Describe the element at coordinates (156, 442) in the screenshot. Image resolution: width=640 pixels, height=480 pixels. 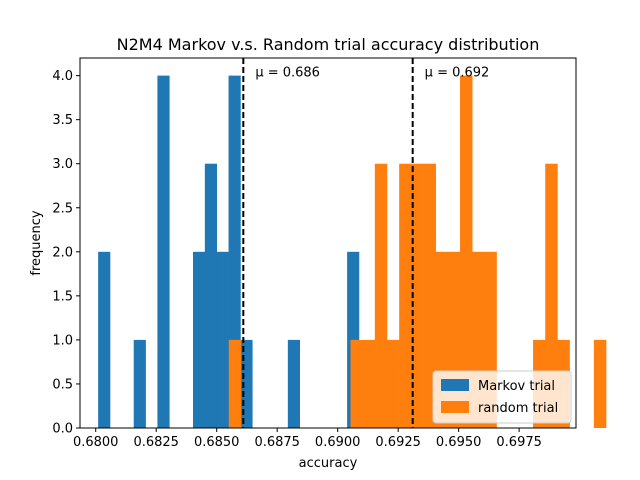
I see `x-tick-label: 0.6825` at that location.